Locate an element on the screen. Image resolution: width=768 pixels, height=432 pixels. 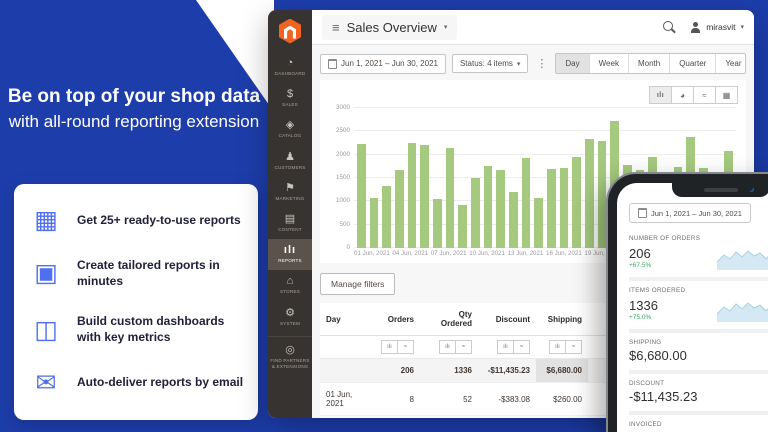
sidebar-item-stores: ⌂ STORES is located at coordinates (290, 285).